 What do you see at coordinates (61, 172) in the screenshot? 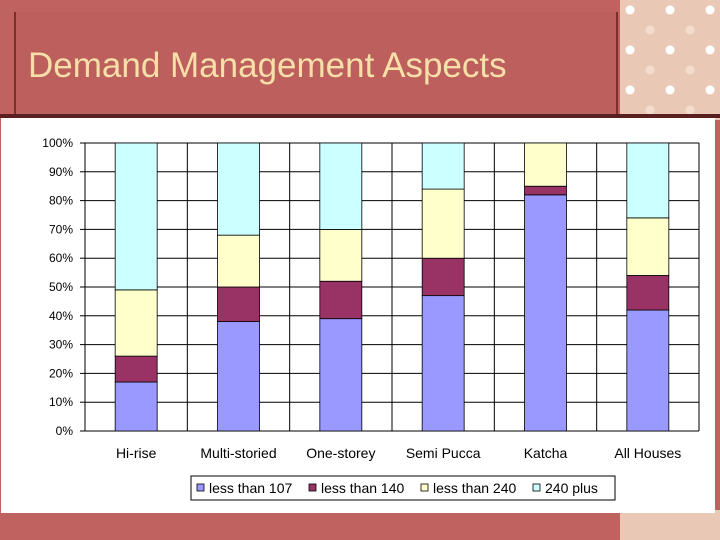
I see `y-tick-label: 90%` at bounding box center [61, 172].